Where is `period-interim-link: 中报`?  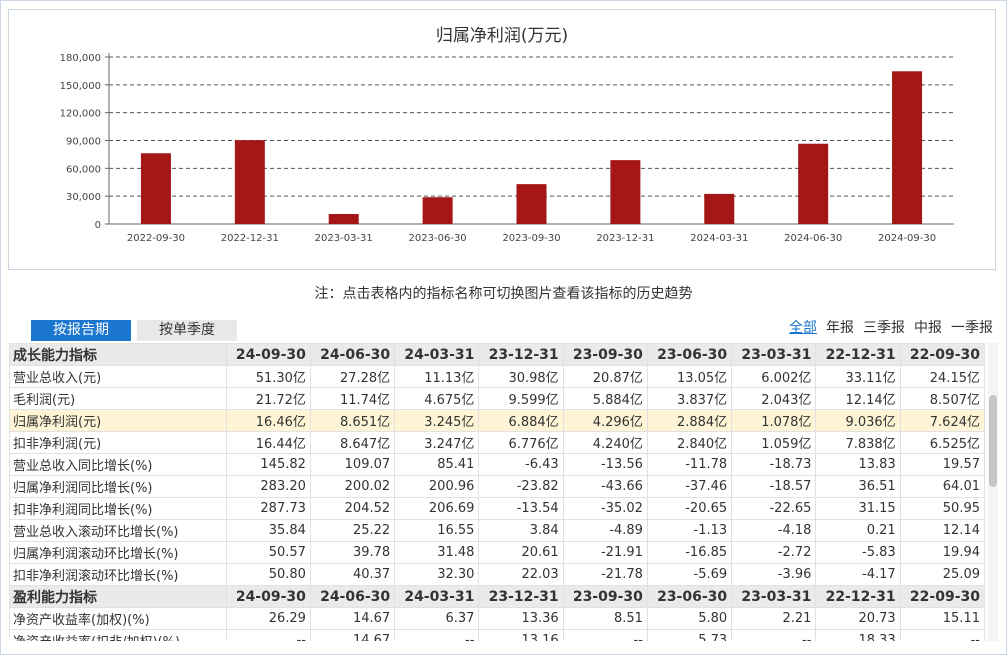 period-interim-link: 中报 is located at coordinates (928, 328).